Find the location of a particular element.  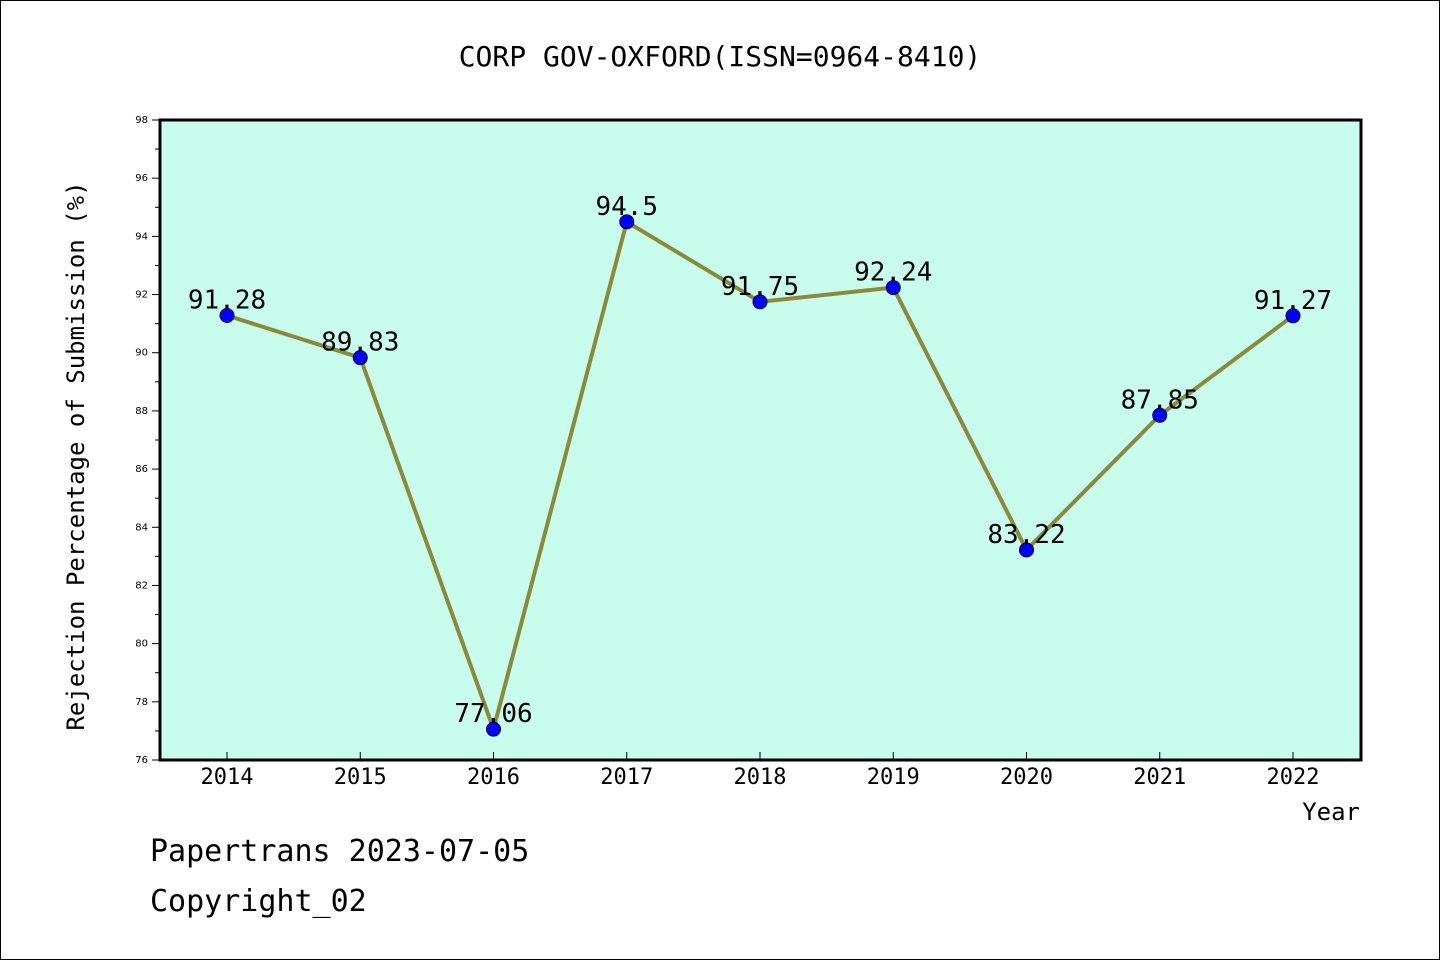

x-tick-label: 2015 is located at coordinates (360, 777).